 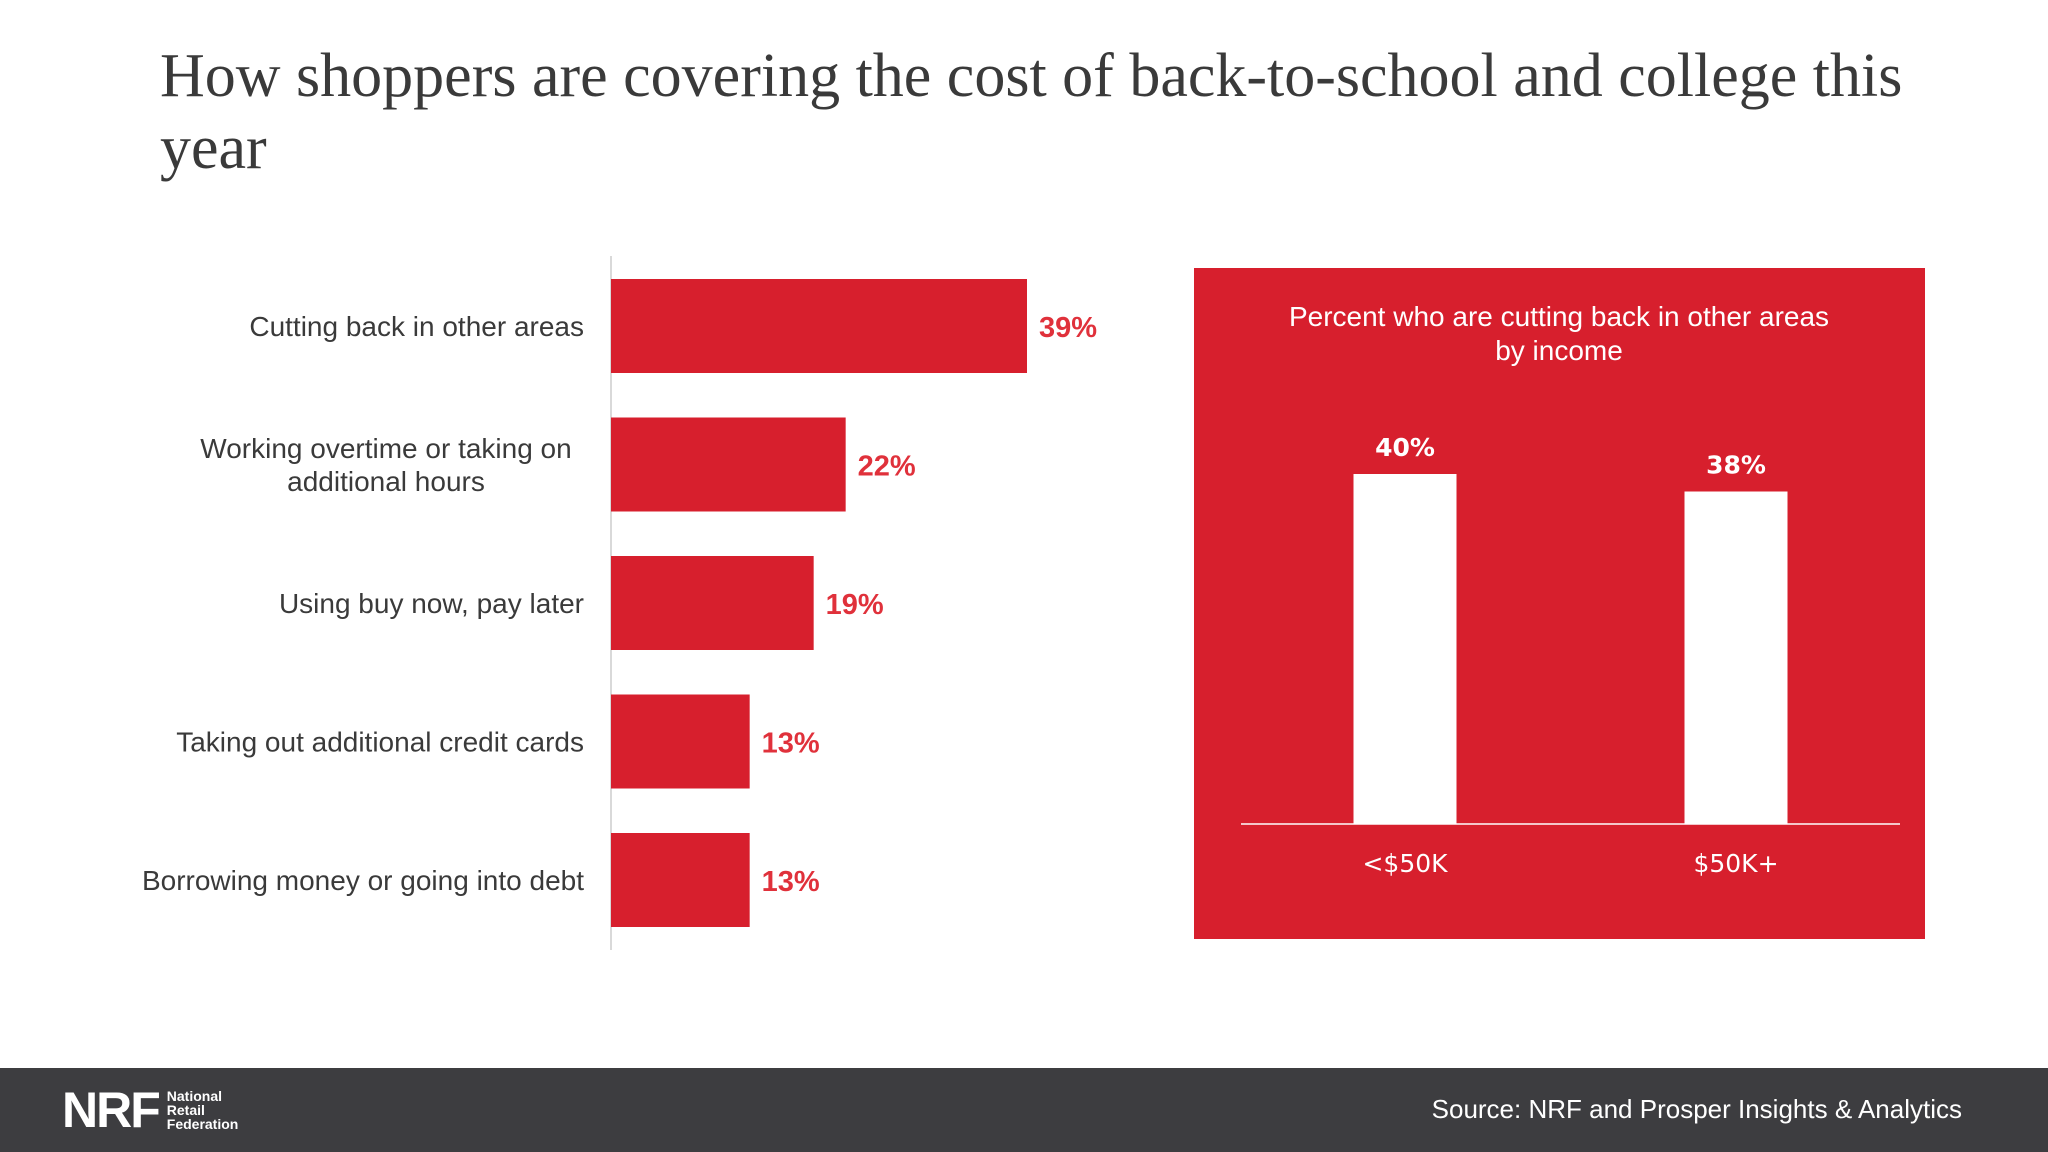 I want to click on category-label-2: Using buy now, pay later, so click(x=431, y=603).